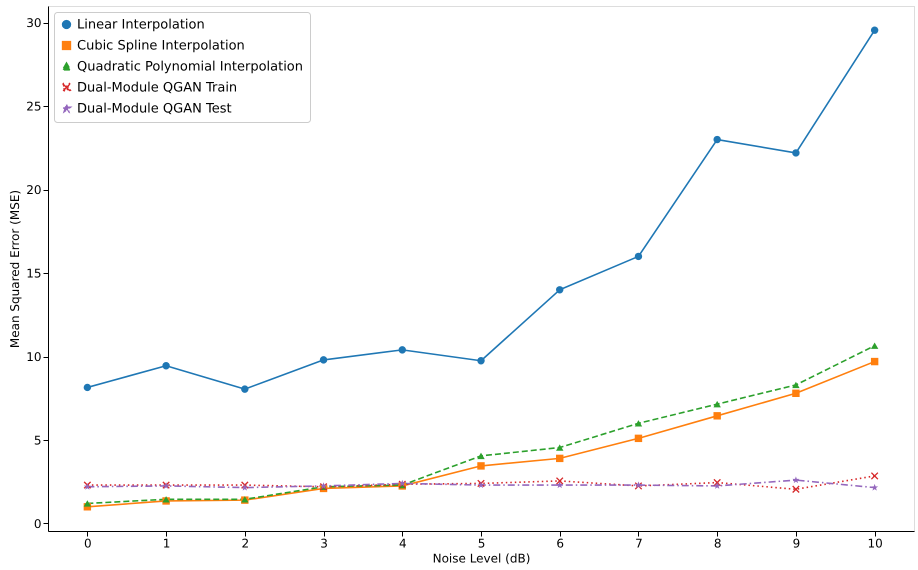 The width and height of the screenshot is (918, 570). Describe the element at coordinates (154, 109) in the screenshot. I see `legend-label: Dual-Module QGAN Test` at that location.